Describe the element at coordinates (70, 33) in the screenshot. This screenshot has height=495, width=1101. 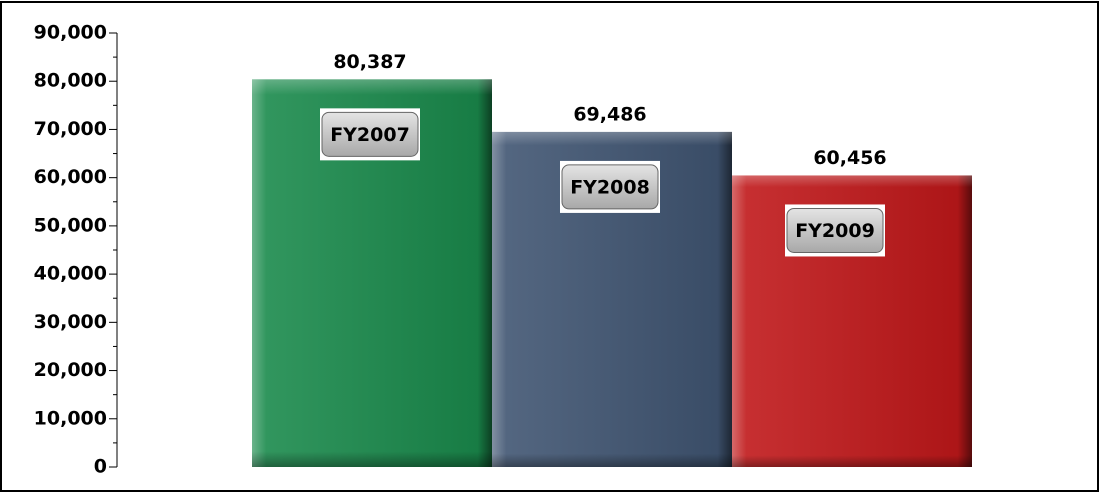
I see `y-tick-label: 90,000` at that location.